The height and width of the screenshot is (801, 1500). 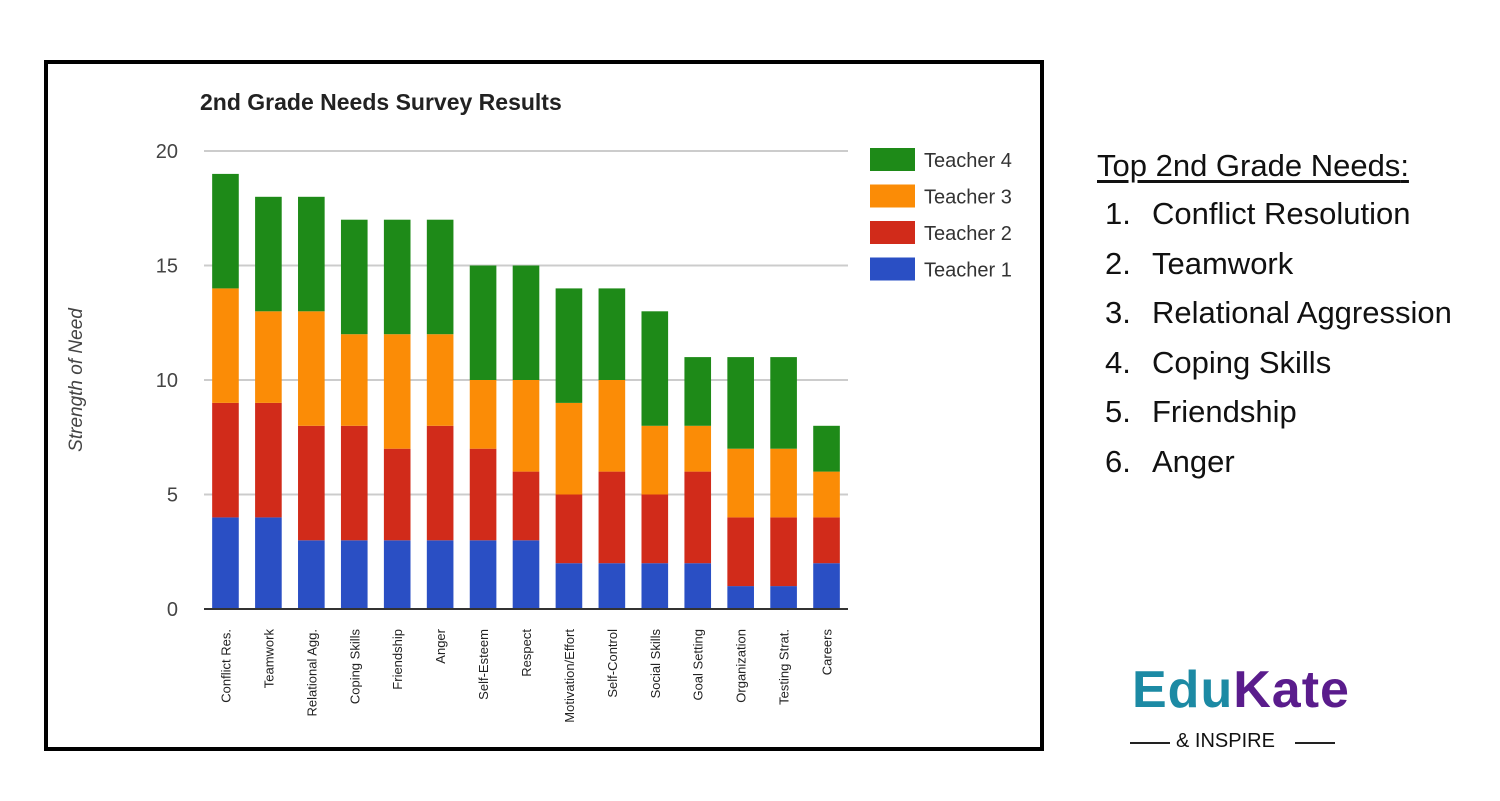 I want to click on y-tick-label: 10, so click(x=167, y=381).